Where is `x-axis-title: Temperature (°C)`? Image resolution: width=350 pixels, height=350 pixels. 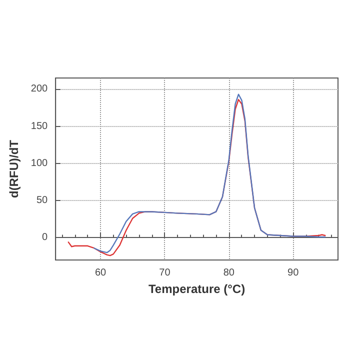
x-axis-title: Temperature (°C) is located at coordinates (197, 289).